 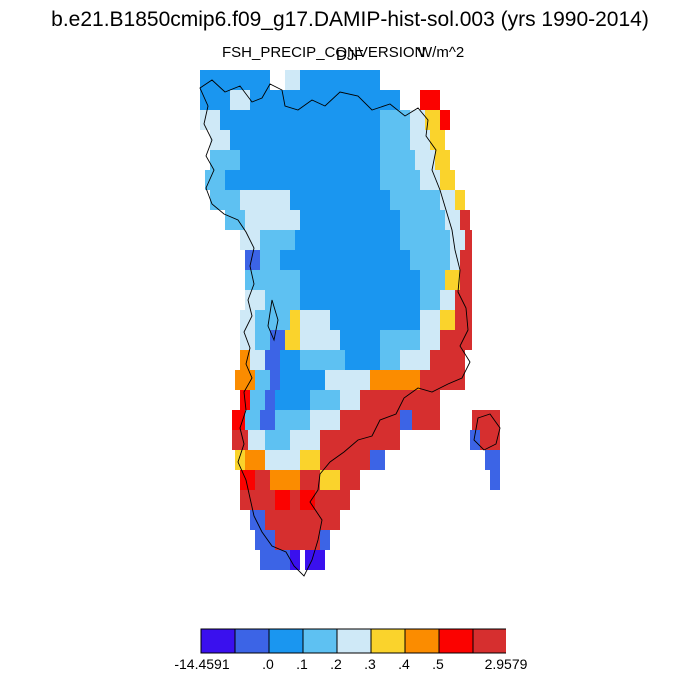 I want to click on units-label: W/m^2, so click(x=441, y=52).